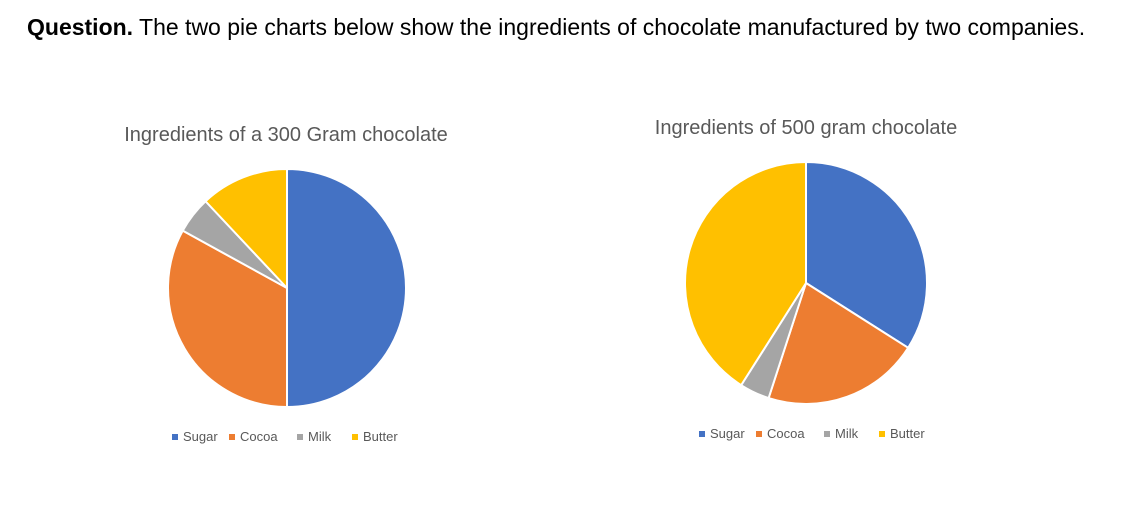 This screenshot has width=1142, height=508. I want to click on chart-1-title: Ingredients of a 300 Gram chocolate, so click(286, 135).